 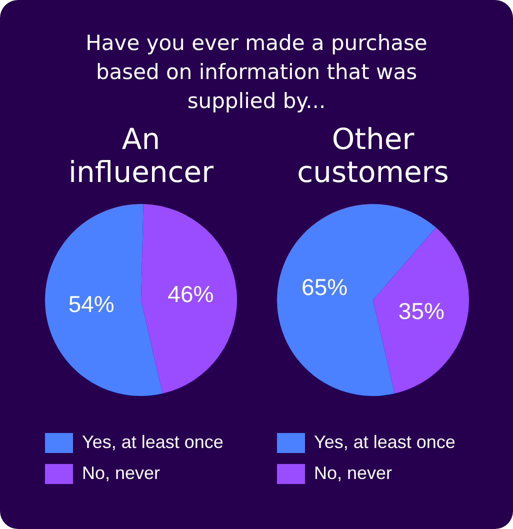 What do you see at coordinates (91, 304) in the screenshot?
I see `data-label: 54%` at bounding box center [91, 304].